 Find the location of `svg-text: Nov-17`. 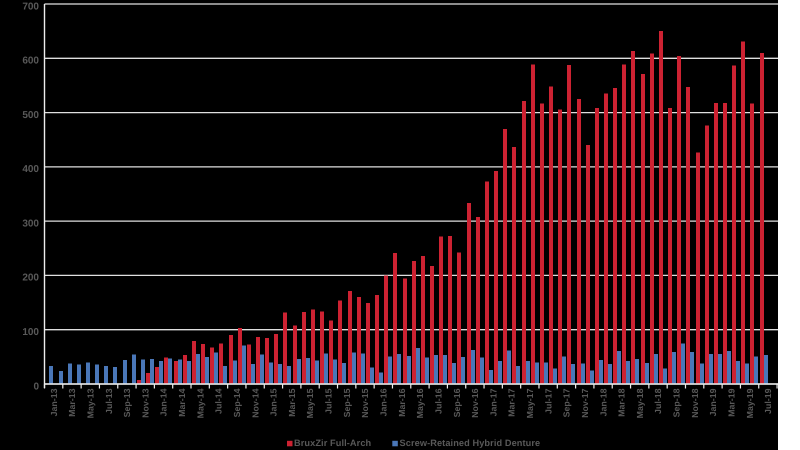

svg-text: Nov-17 is located at coordinates (585, 402).